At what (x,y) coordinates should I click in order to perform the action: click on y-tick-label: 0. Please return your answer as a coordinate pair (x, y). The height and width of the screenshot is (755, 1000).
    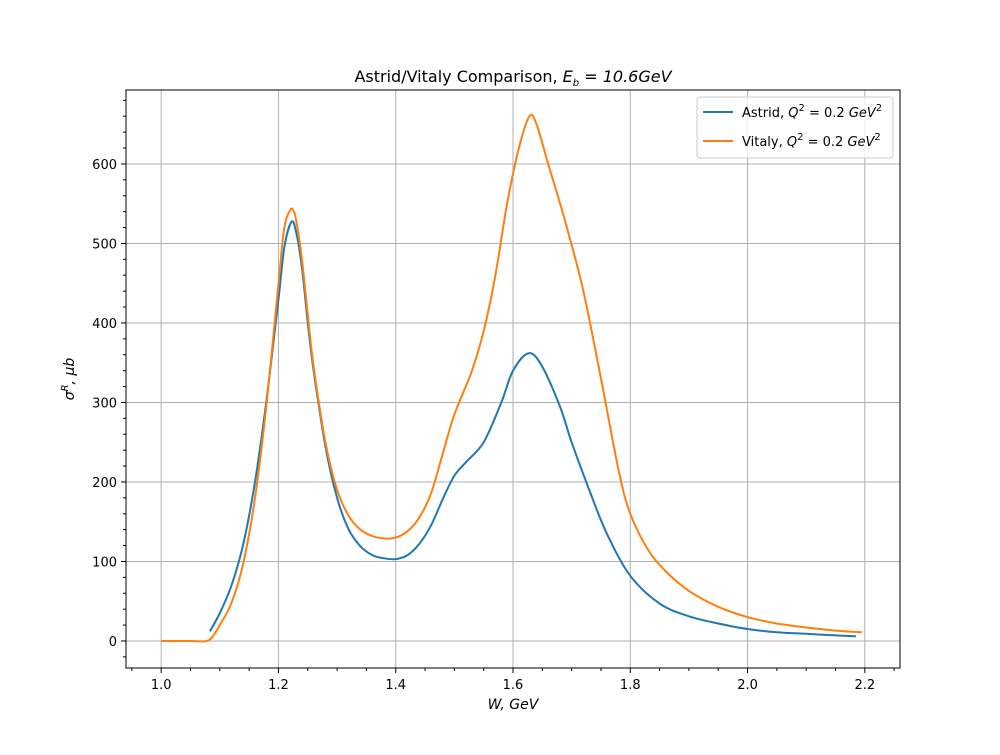
    Looking at the image, I should click on (113, 642).